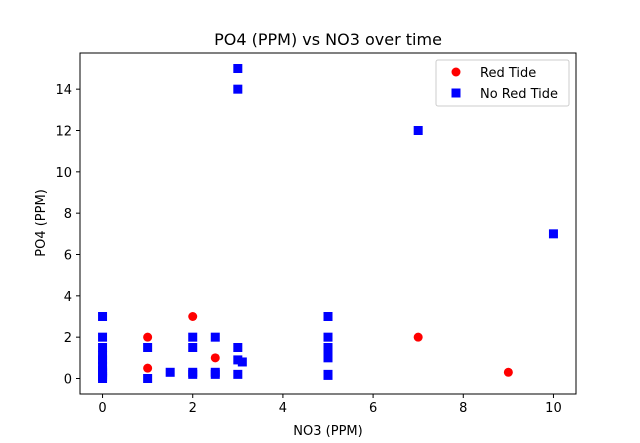 The width and height of the screenshot is (640, 443). I want to click on x-tick-label: 6, so click(373, 408).